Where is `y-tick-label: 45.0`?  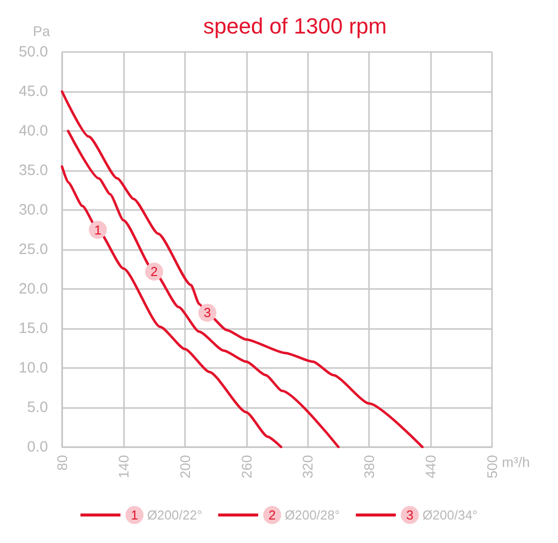 y-tick-label: 45.0 is located at coordinates (33, 91).